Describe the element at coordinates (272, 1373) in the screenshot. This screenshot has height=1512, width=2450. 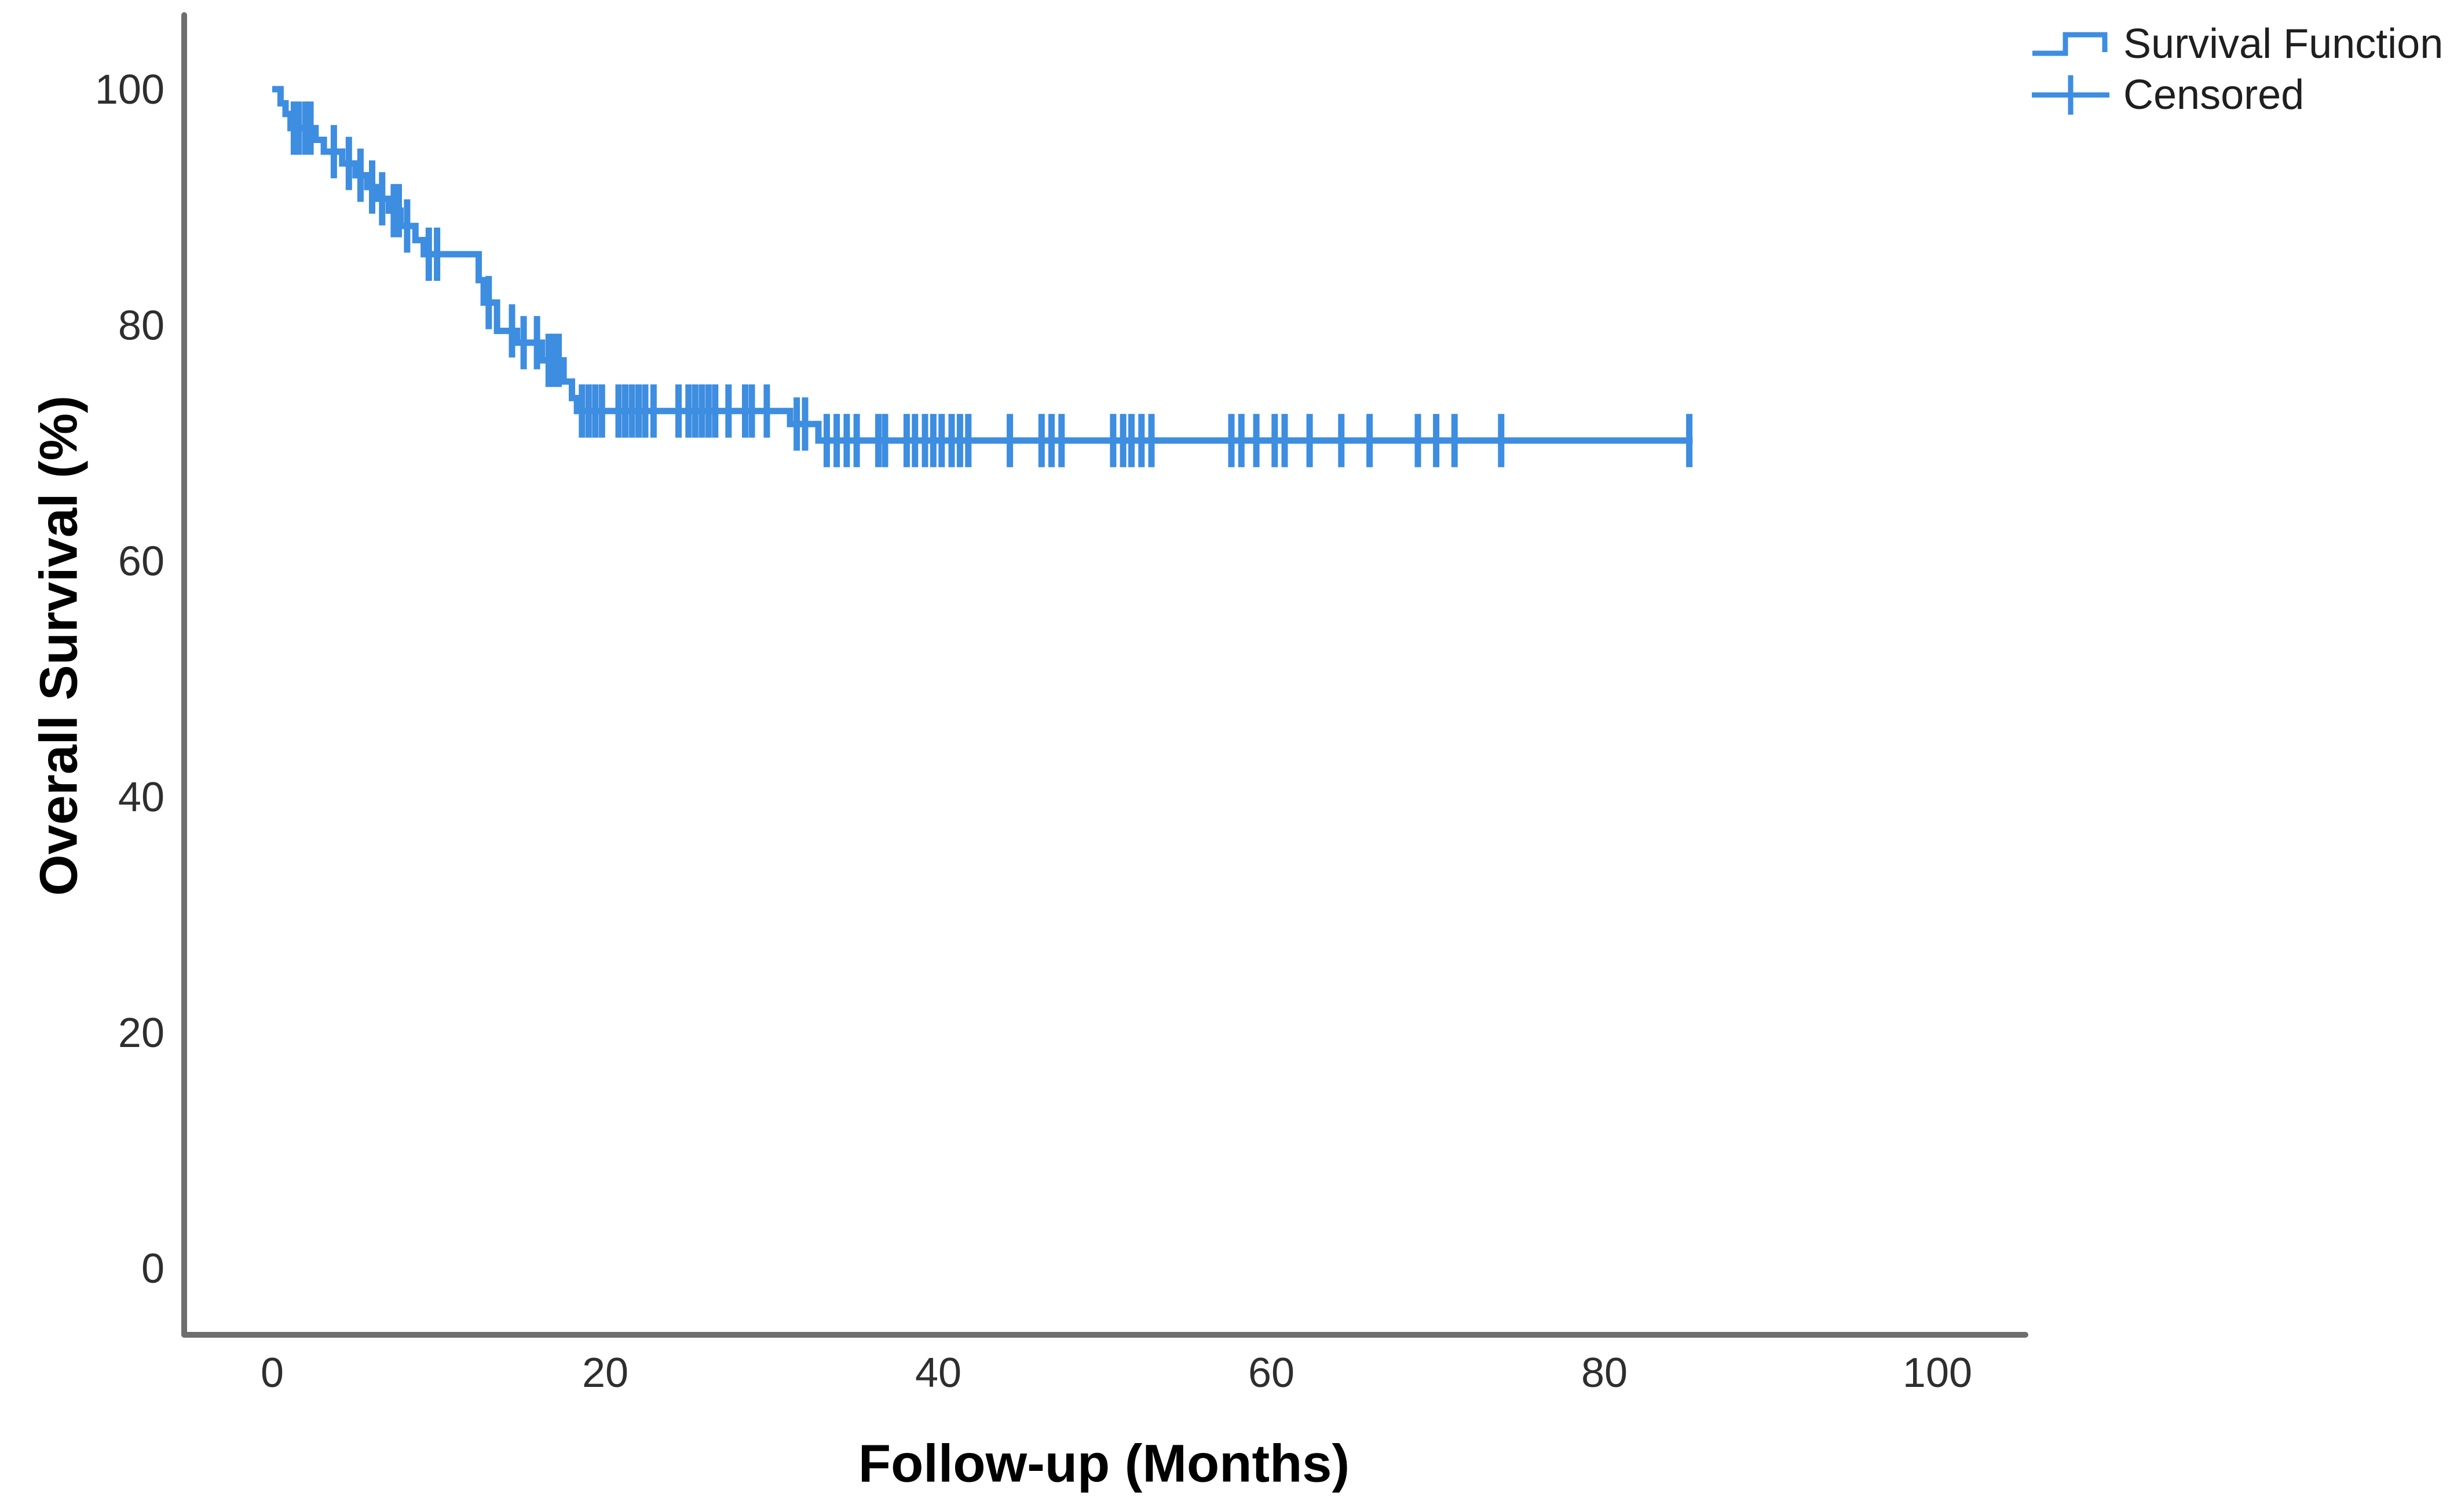
I see `x-tick-label: 0` at that location.